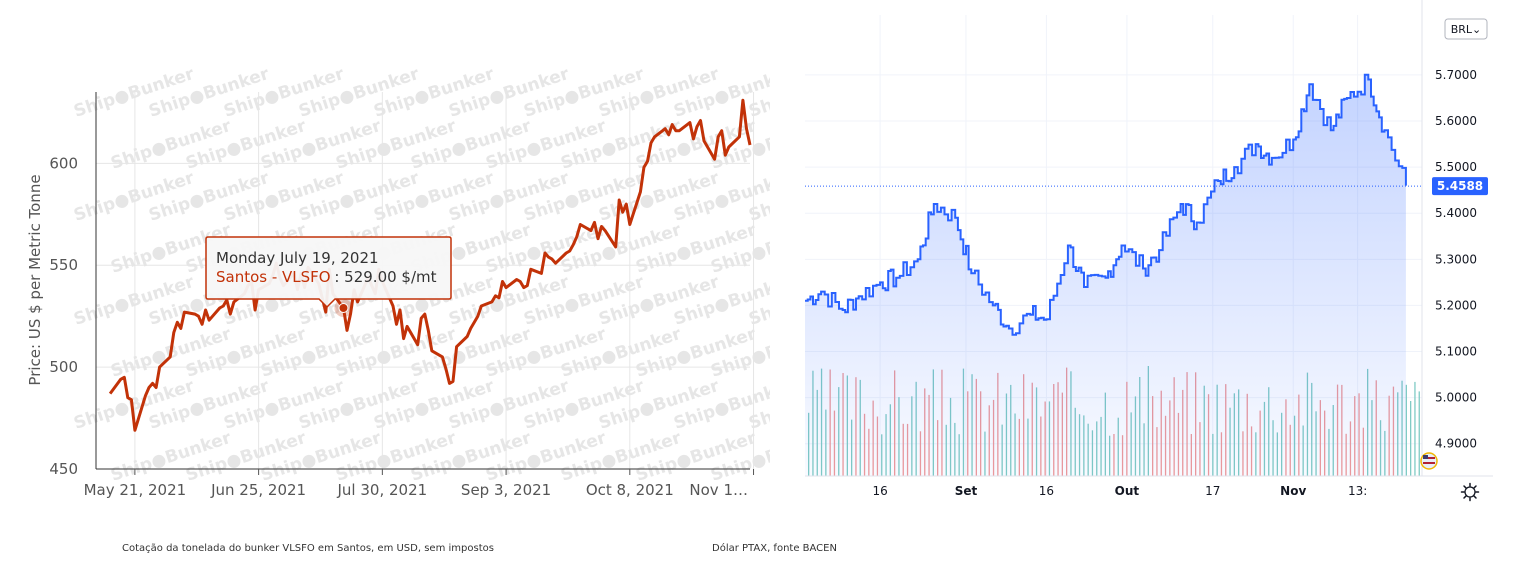 This screenshot has width=1530, height=576. Describe the element at coordinates (1456, 444) in the screenshot. I see `price-tick-label: 4.9000` at that location.